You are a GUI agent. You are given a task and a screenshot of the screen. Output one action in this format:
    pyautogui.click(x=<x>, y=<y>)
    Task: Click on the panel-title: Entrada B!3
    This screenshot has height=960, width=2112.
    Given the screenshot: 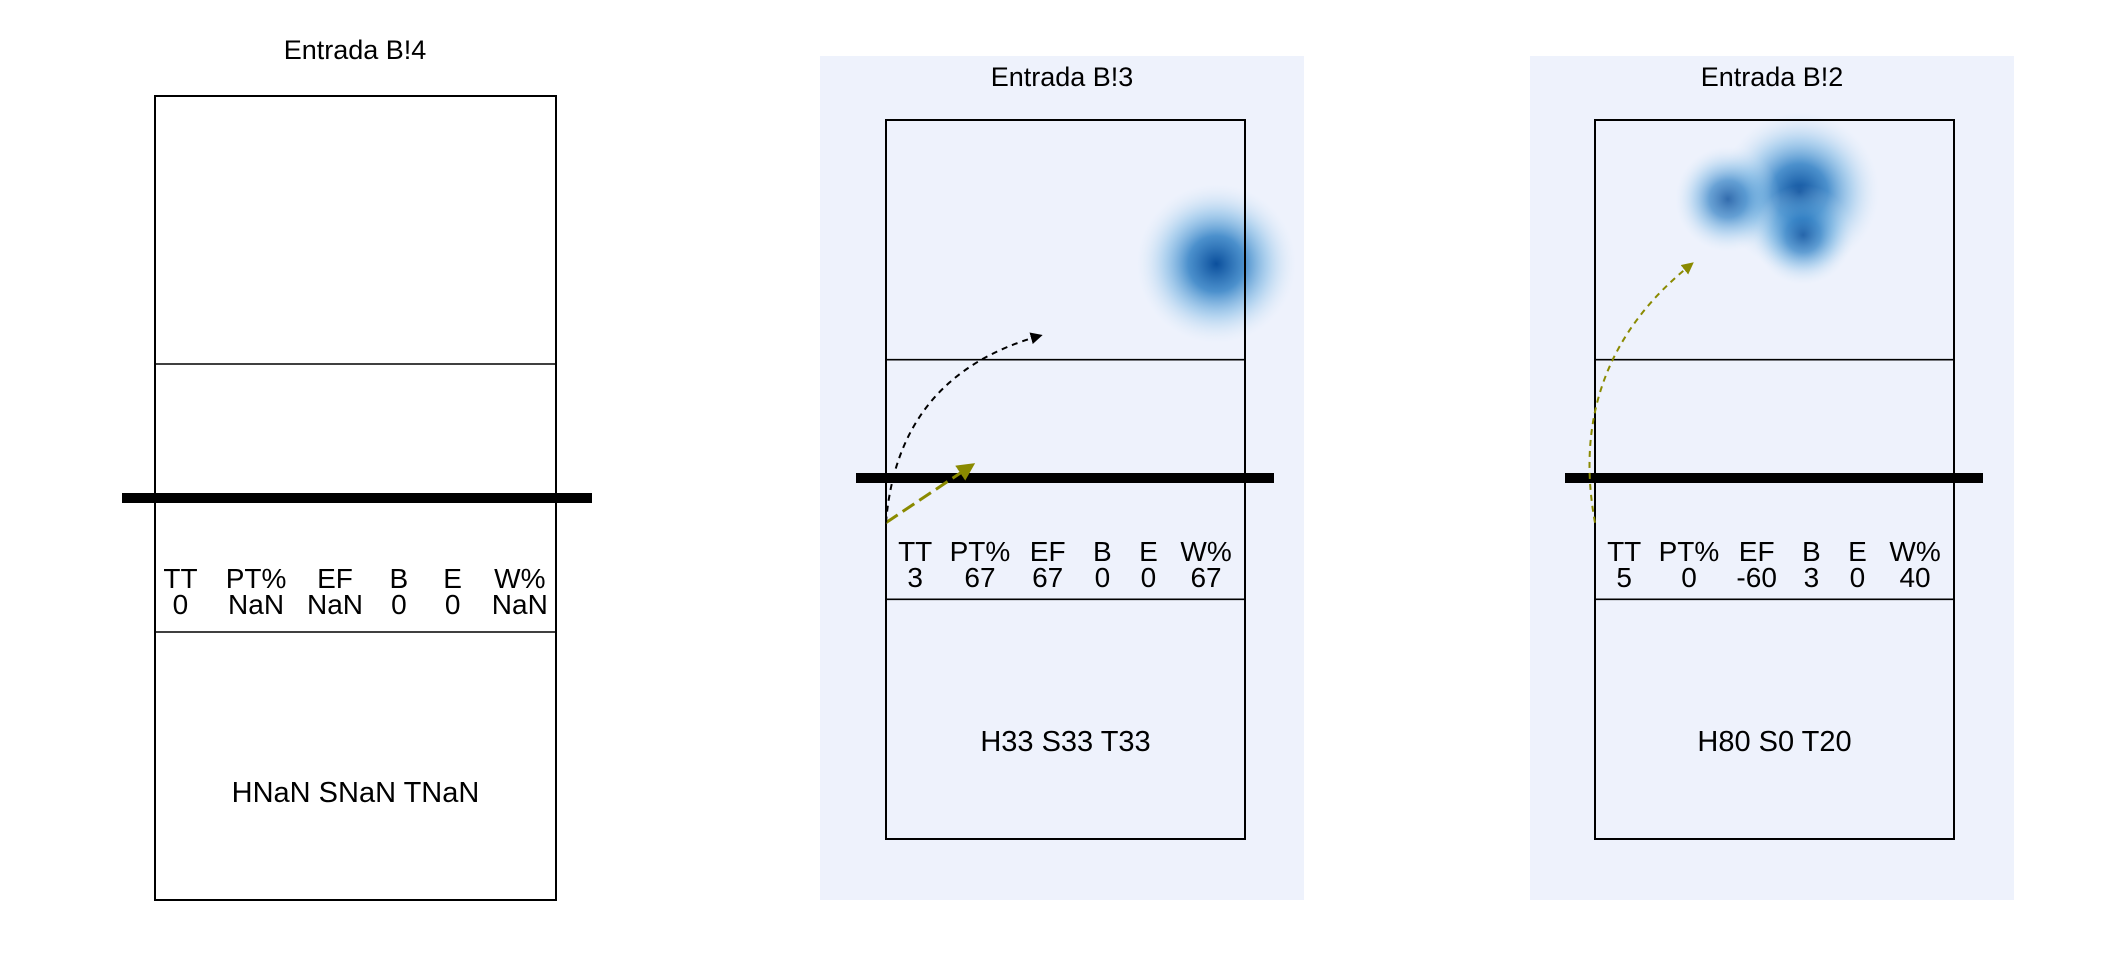 What is the action you would take?
    pyautogui.click(x=1062, y=77)
    